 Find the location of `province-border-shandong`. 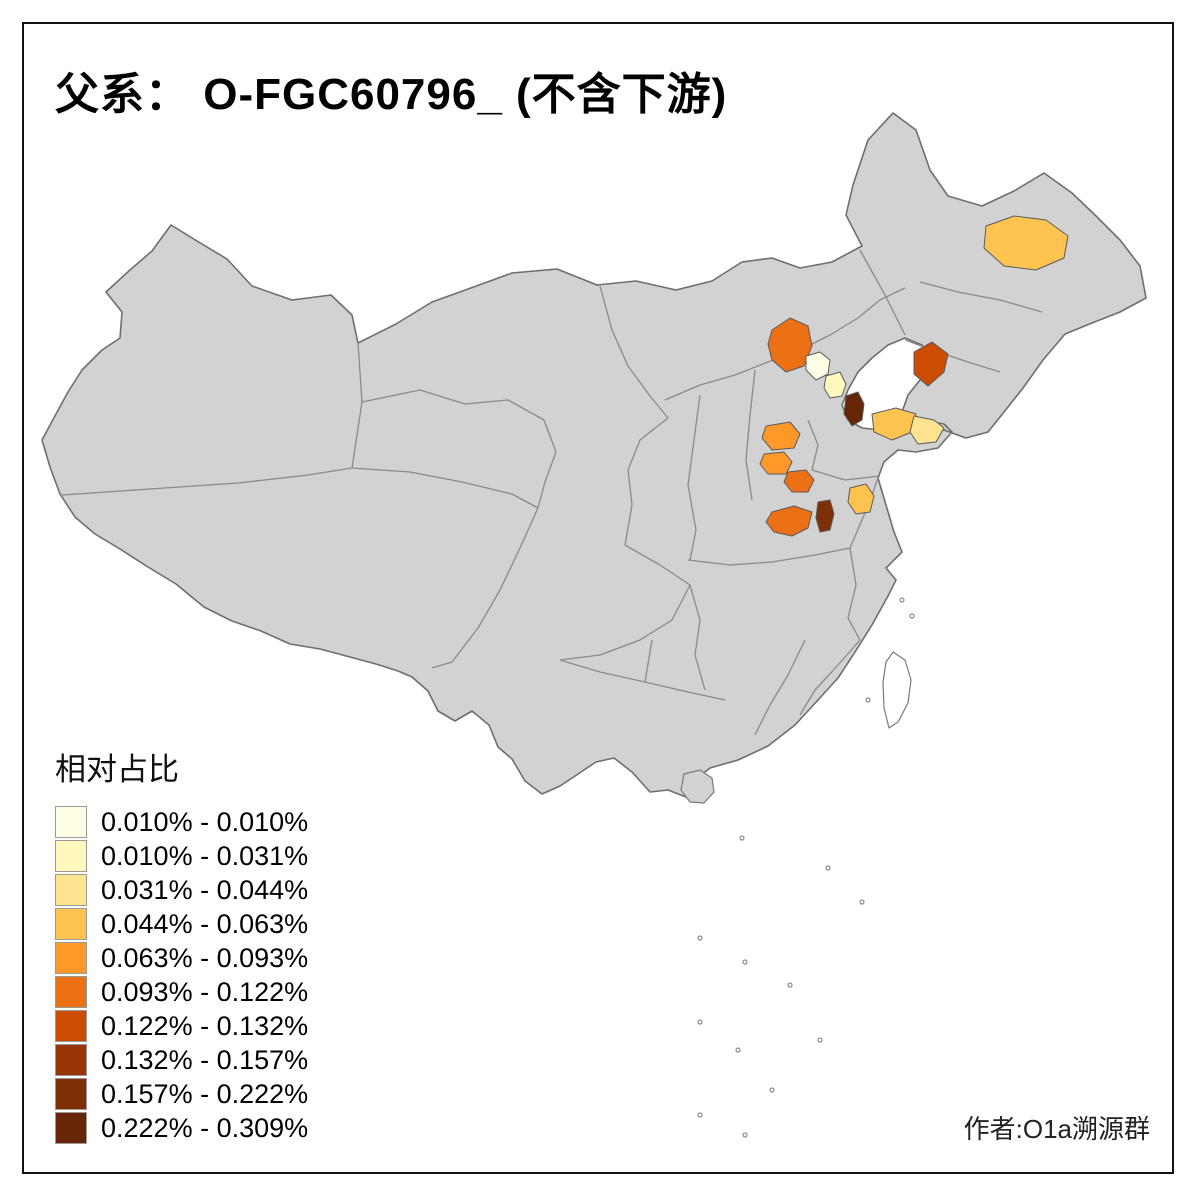

province-border-shandong is located at coordinates (844, 450).